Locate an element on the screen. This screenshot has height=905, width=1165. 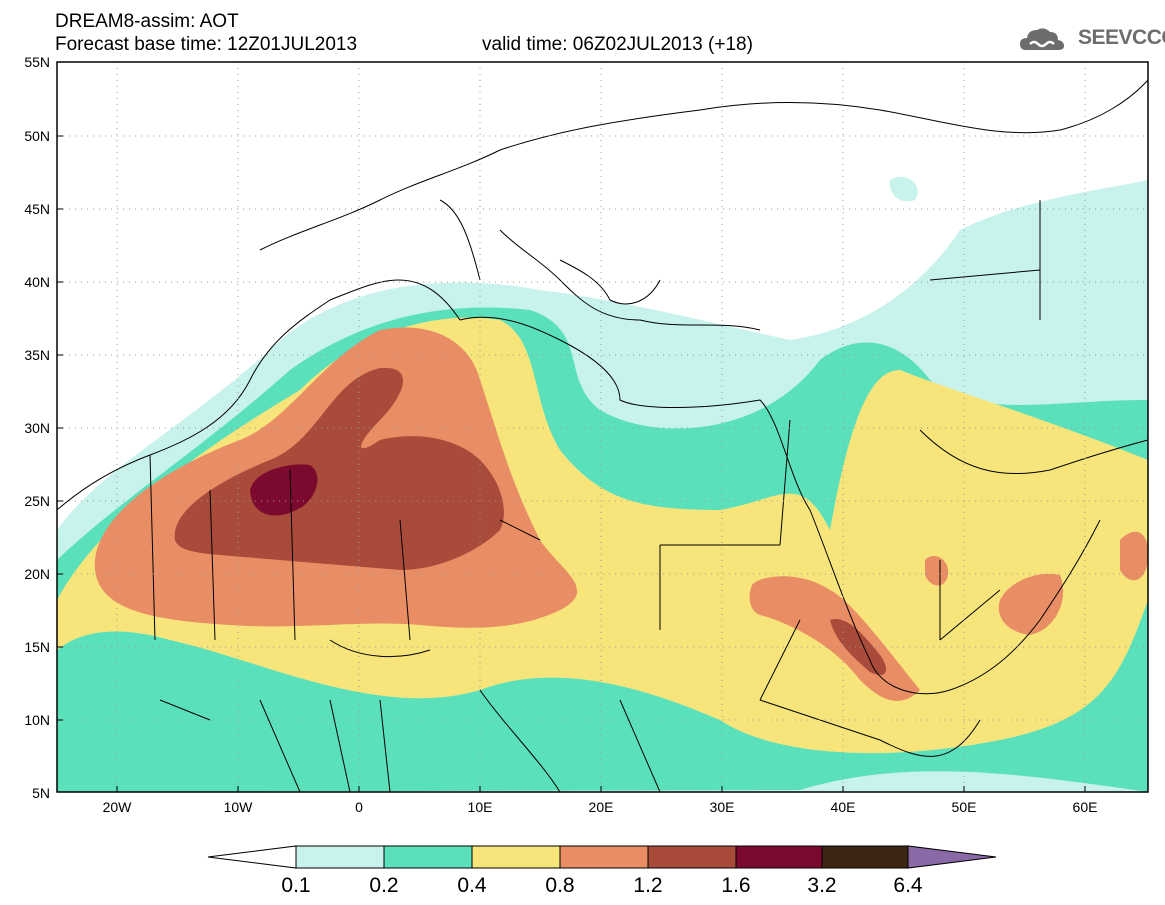
lon-tick-label: 20W is located at coordinates (118, 807).